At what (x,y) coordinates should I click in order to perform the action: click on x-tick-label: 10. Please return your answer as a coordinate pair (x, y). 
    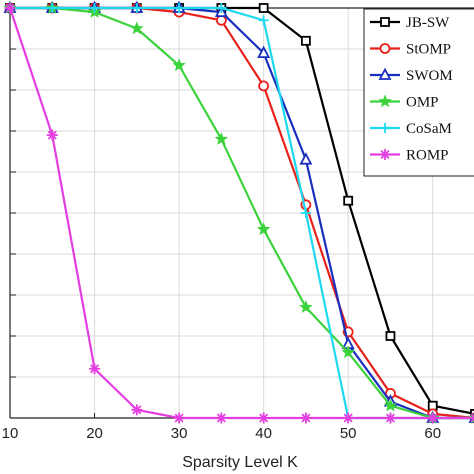
    Looking at the image, I should click on (10, 433).